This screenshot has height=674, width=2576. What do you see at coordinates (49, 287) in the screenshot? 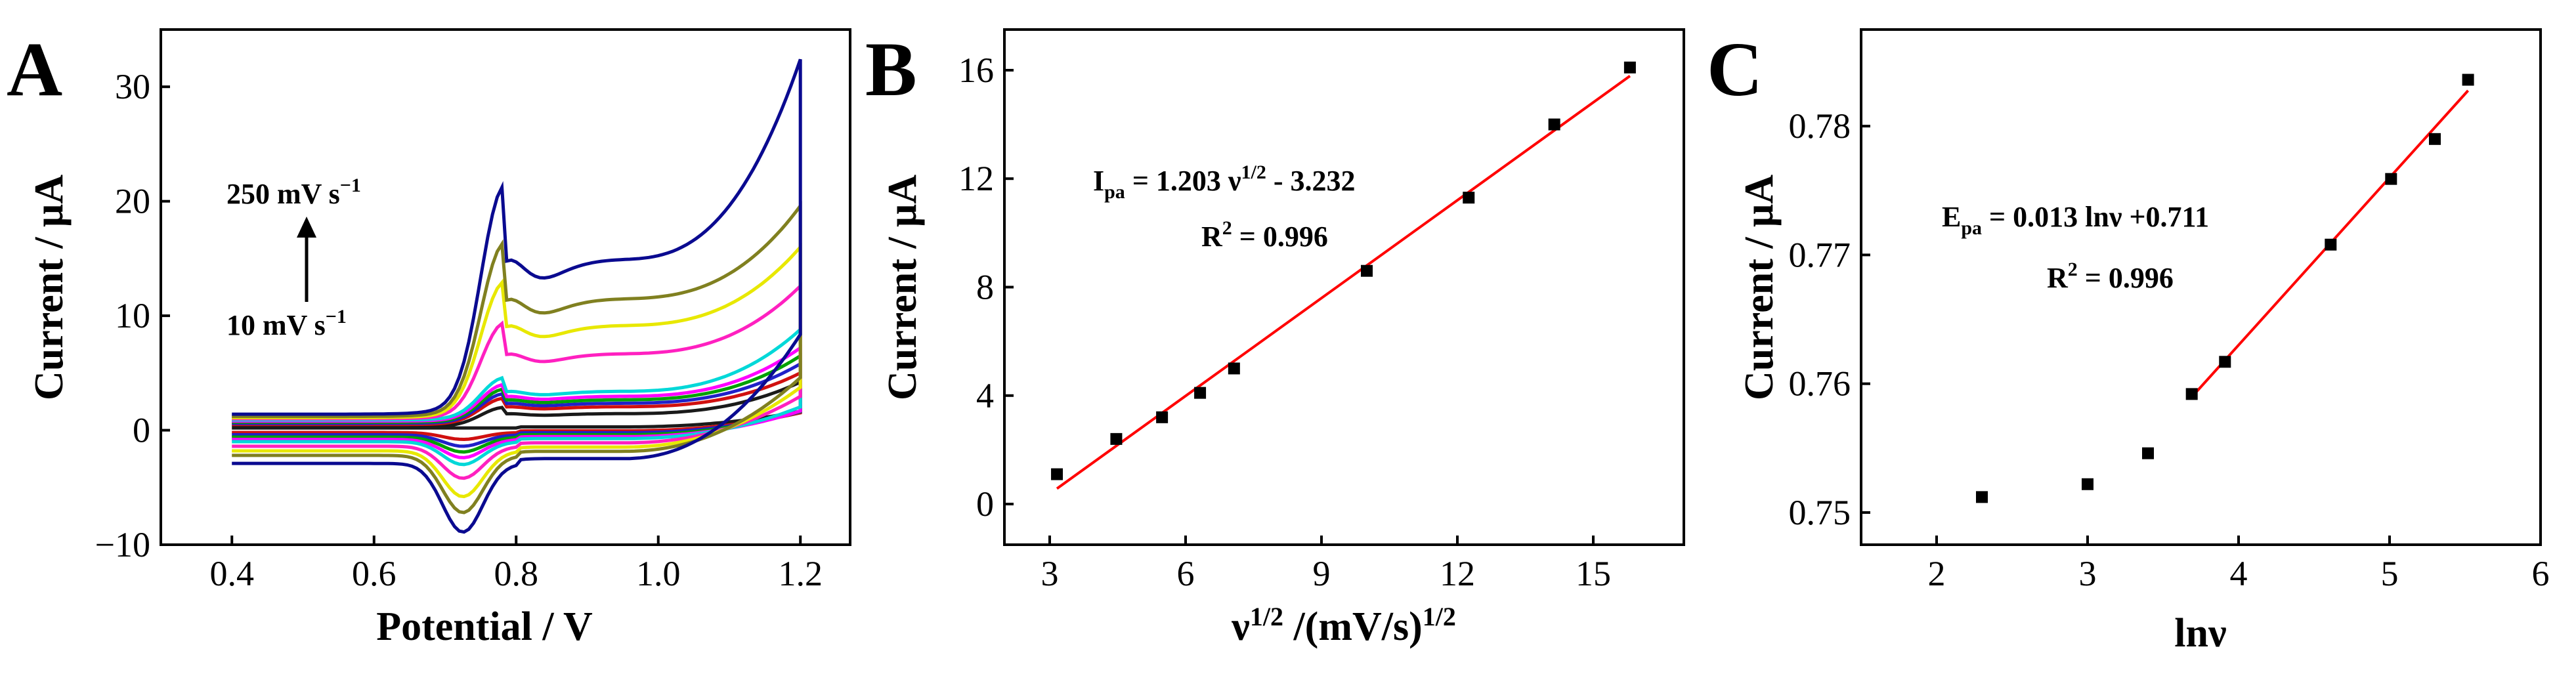
I see `y-axis-title-a: Current / μA` at bounding box center [49, 287].